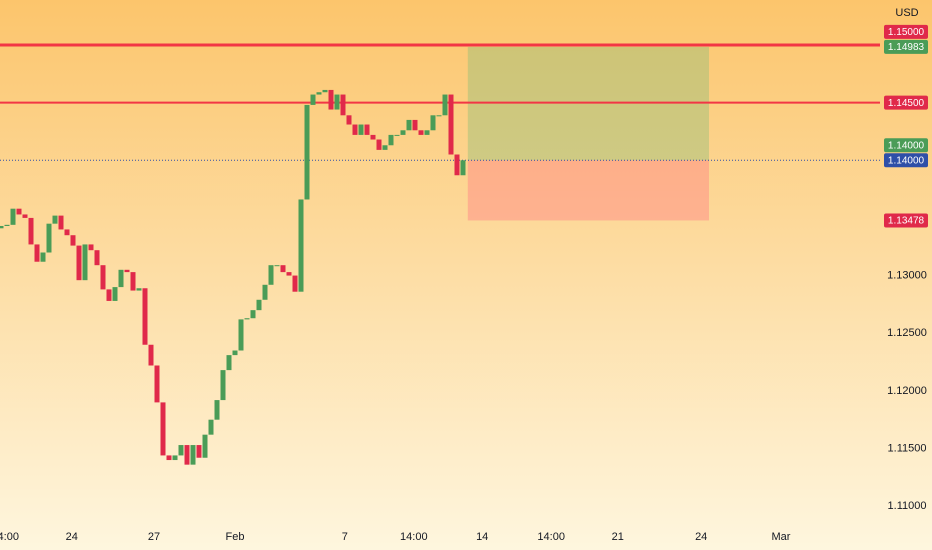 The width and height of the screenshot is (932, 550). Describe the element at coordinates (907, 275) in the screenshot. I see `y-tick-label: 1.13000` at that location.